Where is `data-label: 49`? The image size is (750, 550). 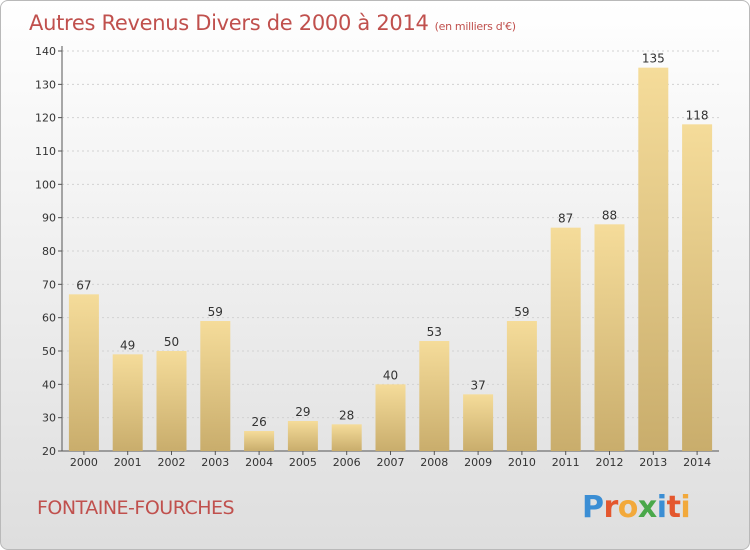
data-label: 49 is located at coordinates (127, 345).